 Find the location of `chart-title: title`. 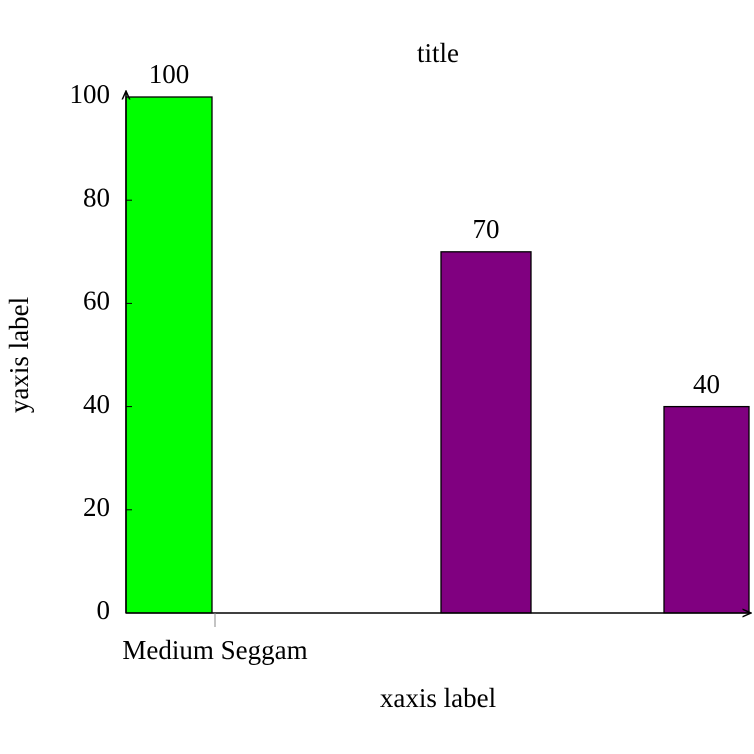

chart-title: title is located at coordinates (438, 53).